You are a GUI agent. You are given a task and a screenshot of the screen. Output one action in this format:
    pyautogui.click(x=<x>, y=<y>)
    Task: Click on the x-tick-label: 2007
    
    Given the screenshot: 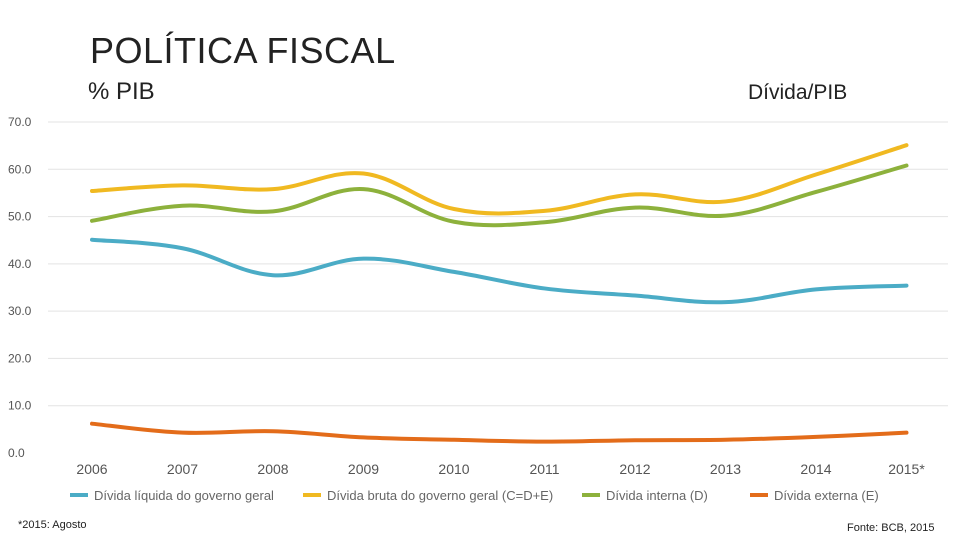 What is the action you would take?
    pyautogui.click(x=182, y=469)
    